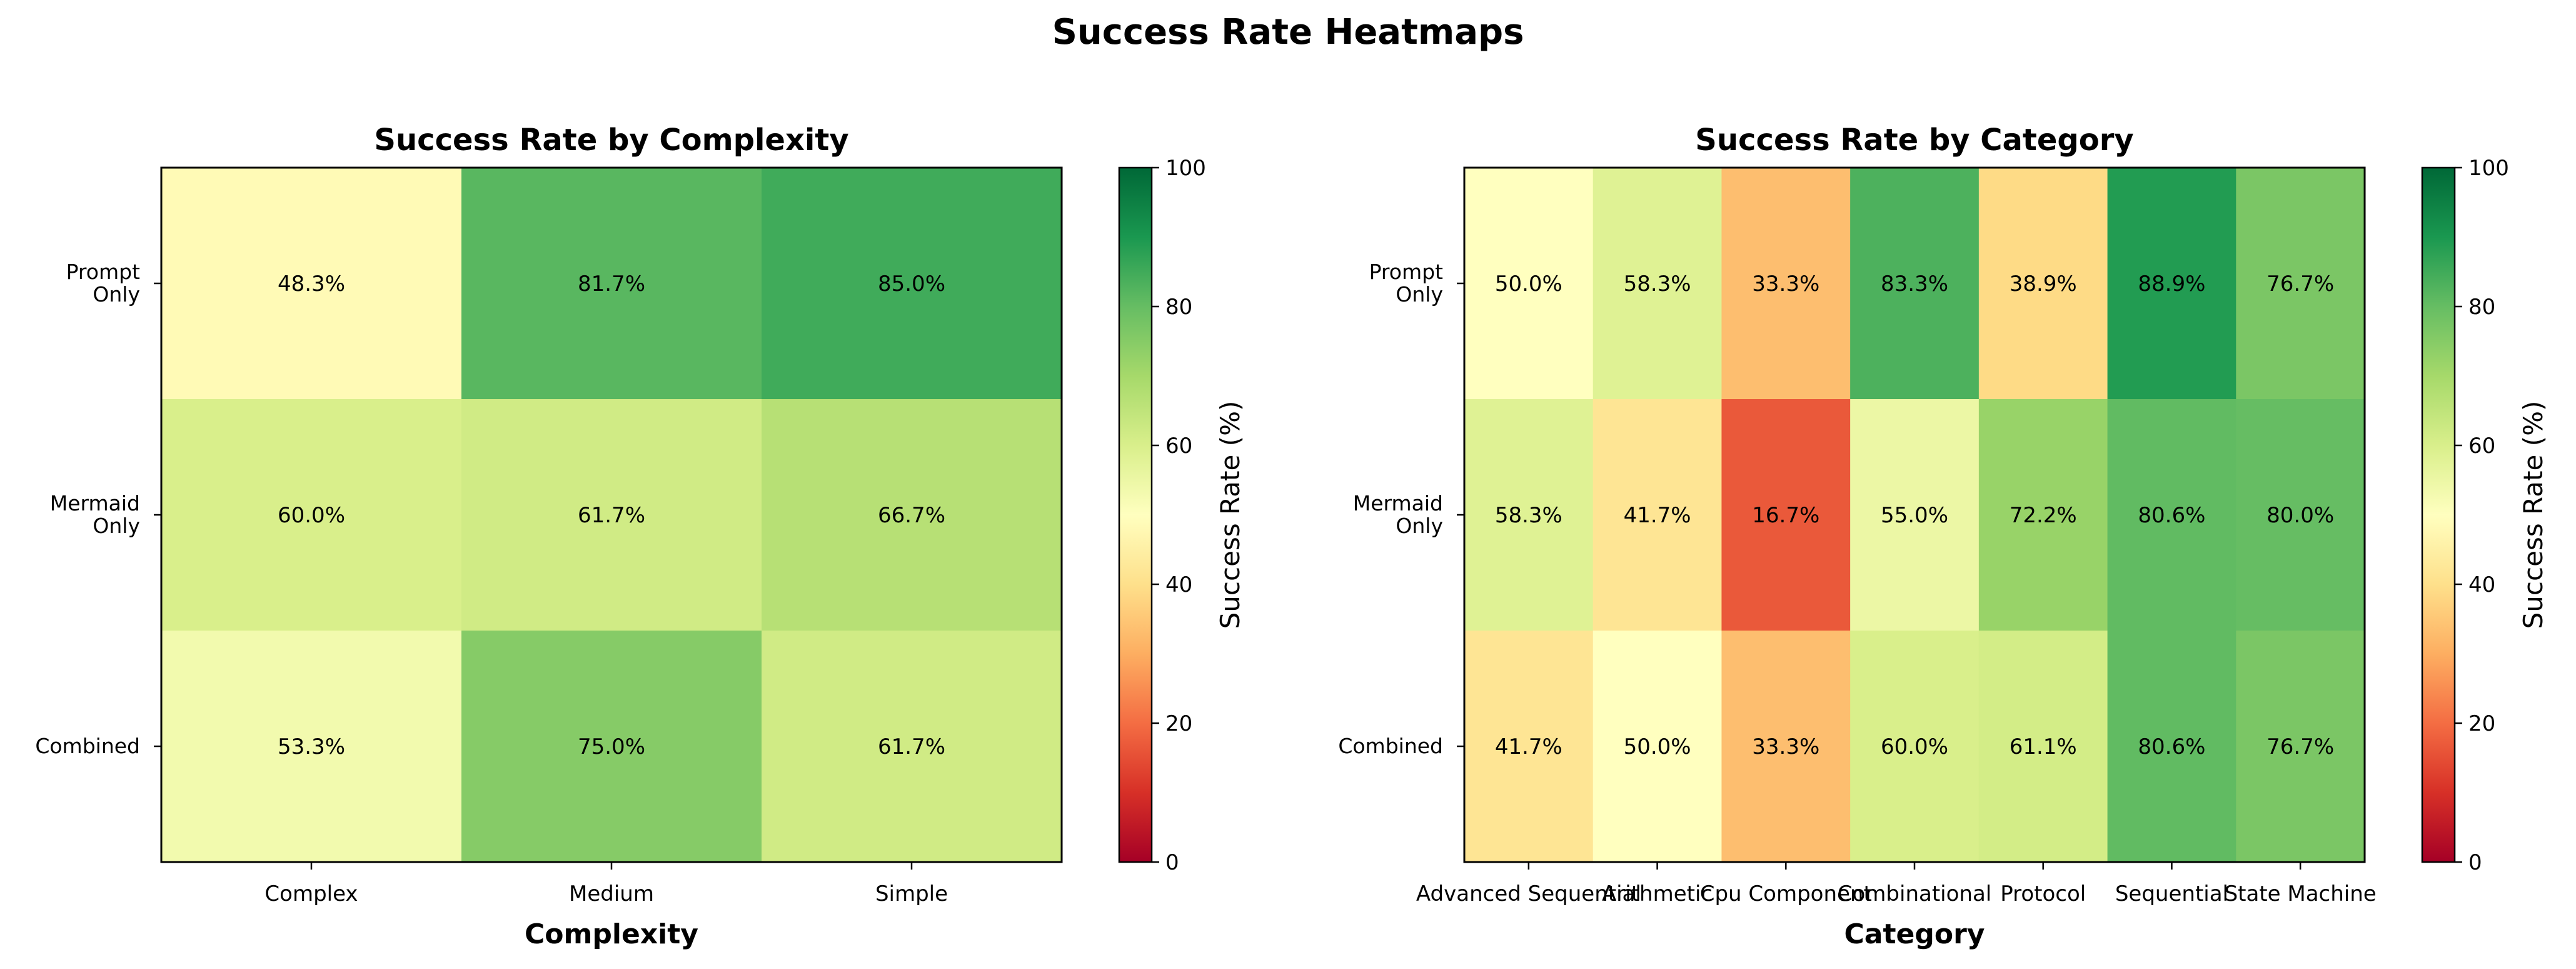 The width and height of the screenshot is (2576, 969). Describe the element at coordinates (2043, 893) in the screenshot. I see `x-tick-label: Protocol` at that location.